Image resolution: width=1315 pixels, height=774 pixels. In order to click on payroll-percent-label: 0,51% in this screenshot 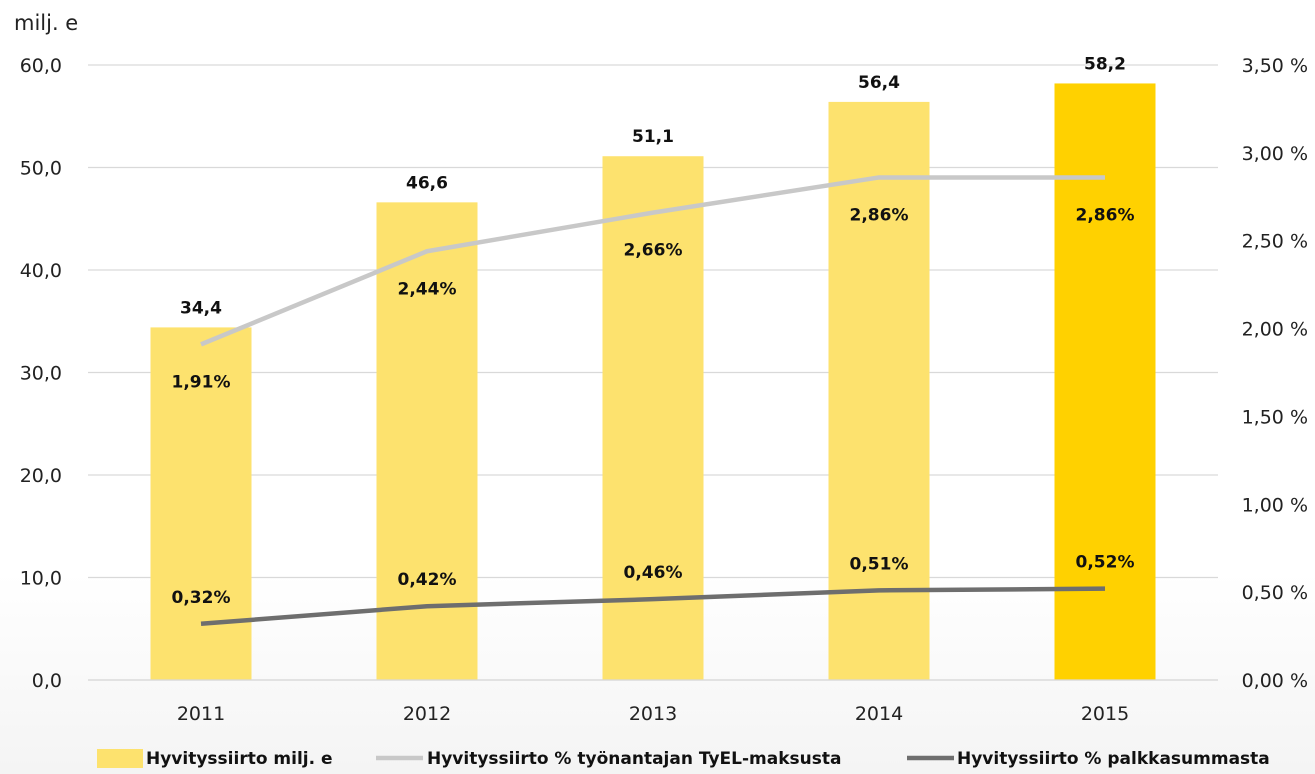, I will do `click(879, 564)`.